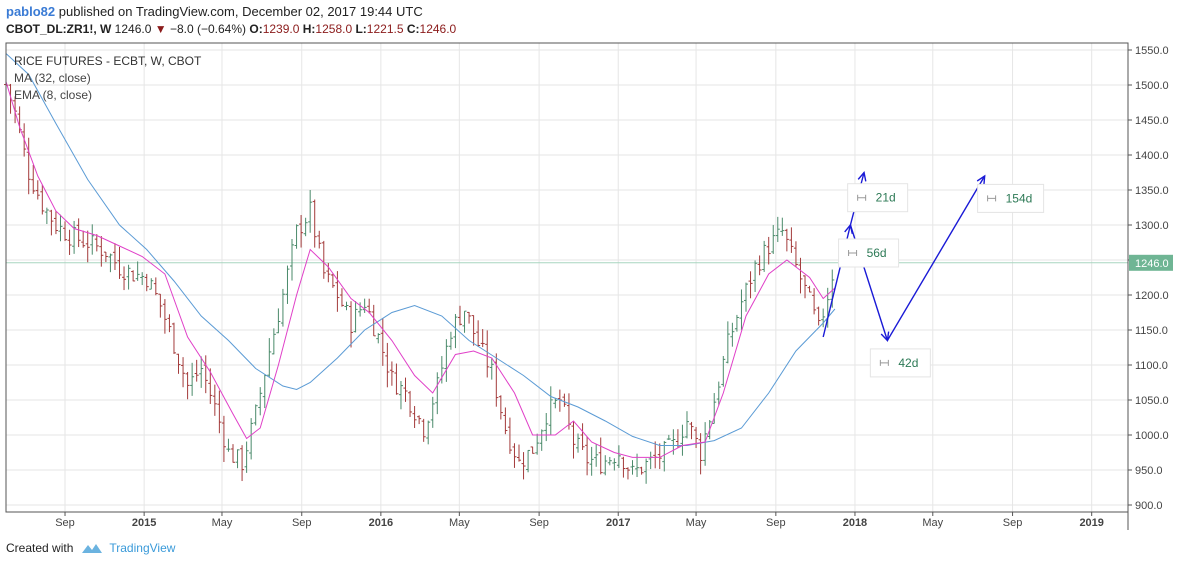 Image resolution: width=1184 pixels, height=567 pixels. Describe the element at coordinates (1152, 51) in the screenshot. I see `price-tick-label: 1550.0` at that location.